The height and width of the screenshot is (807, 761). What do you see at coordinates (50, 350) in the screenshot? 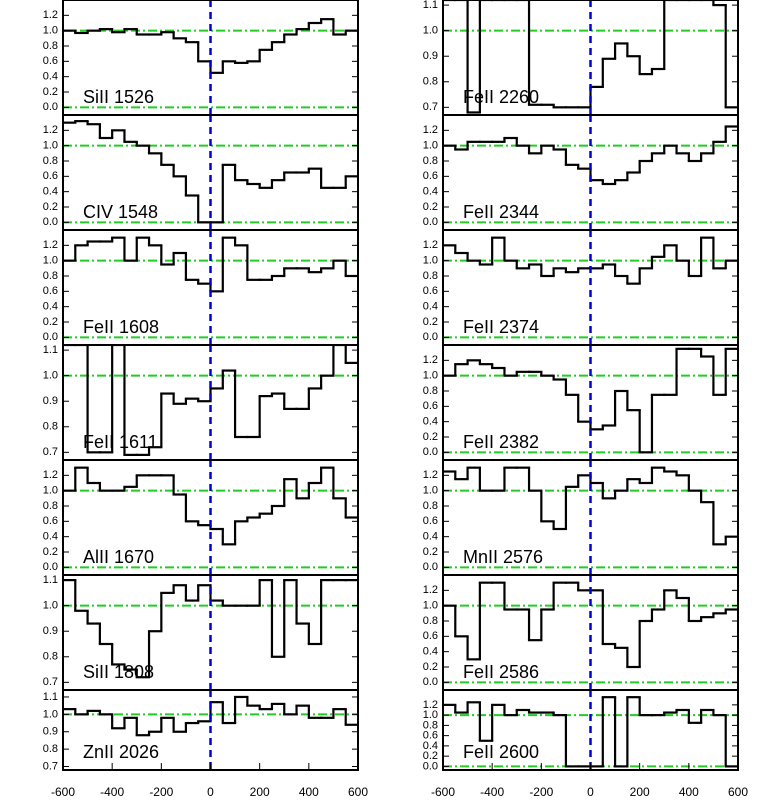
I see `y-tick-label: 1.1` at bounding box center [50, 350].